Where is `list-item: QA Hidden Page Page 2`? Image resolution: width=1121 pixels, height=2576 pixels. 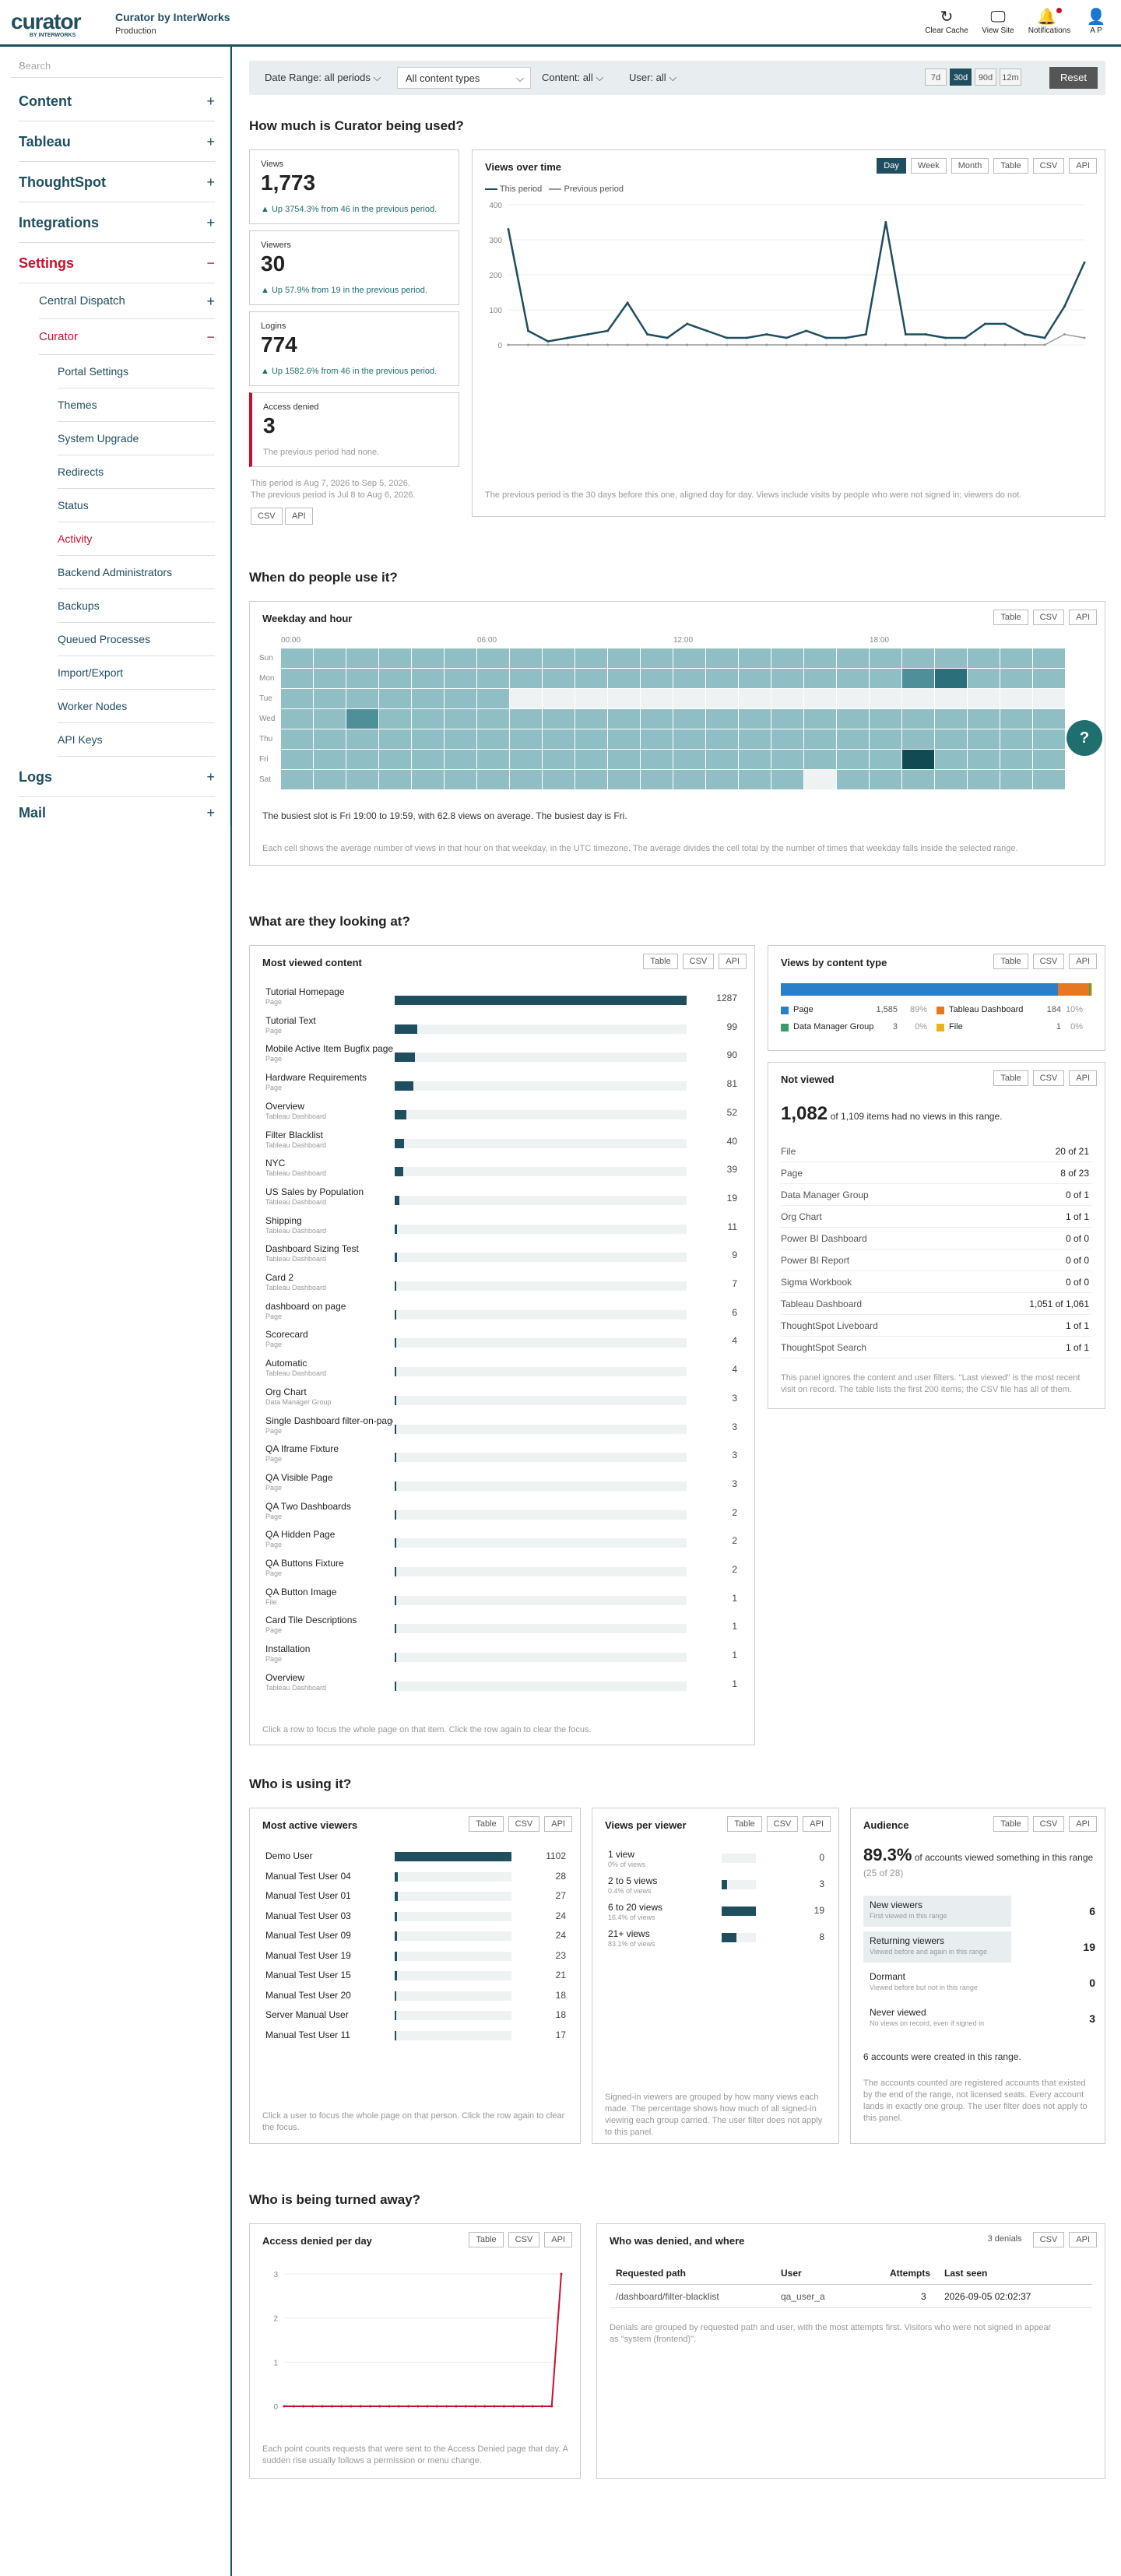
list-item: QA Hidden Page Page 2 is located at coordinates (499, 1541).